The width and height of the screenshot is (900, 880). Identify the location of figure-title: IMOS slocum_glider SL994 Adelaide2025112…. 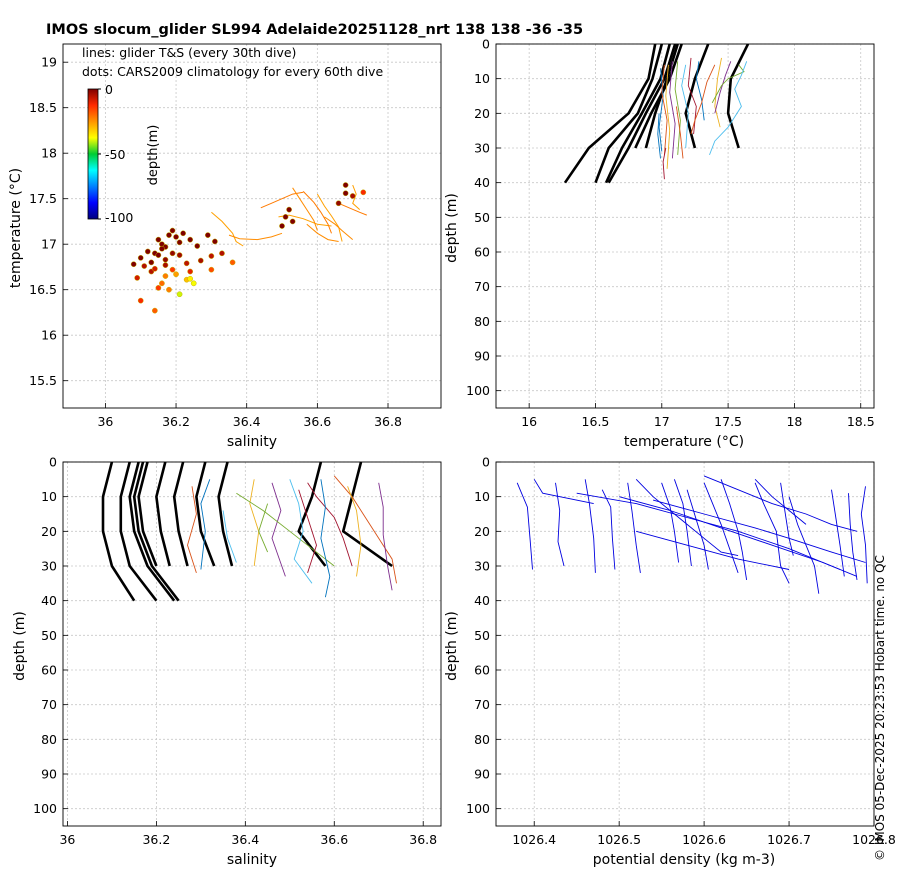
(315, 30).